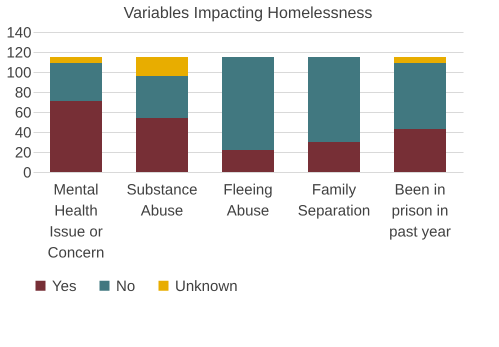 Image resolution: width=499 pixels, height=347 pixels. What do you see at coordinates (420, 211) in the screenshot?
I see `x-tick-label: Been in prison in past year` at bounding box center [420, 211].